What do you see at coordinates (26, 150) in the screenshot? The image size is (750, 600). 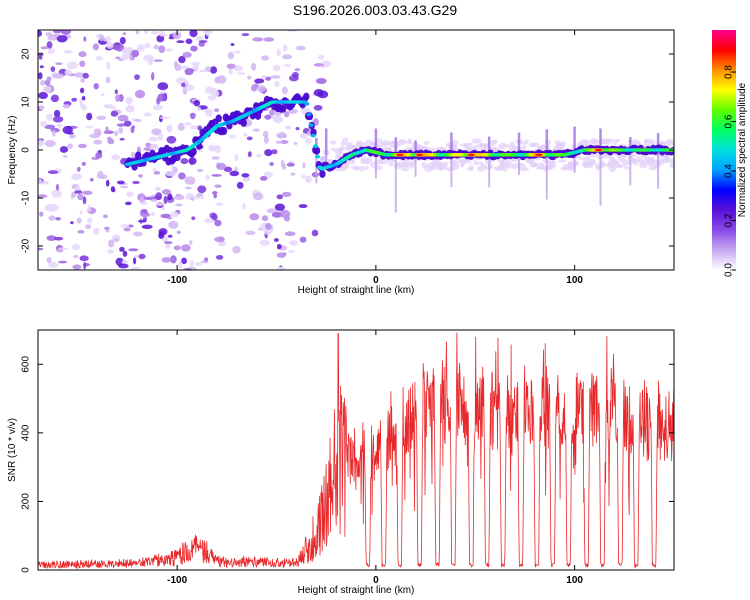 I see `y-tick-label: 0` at bounding box center [26, 150].